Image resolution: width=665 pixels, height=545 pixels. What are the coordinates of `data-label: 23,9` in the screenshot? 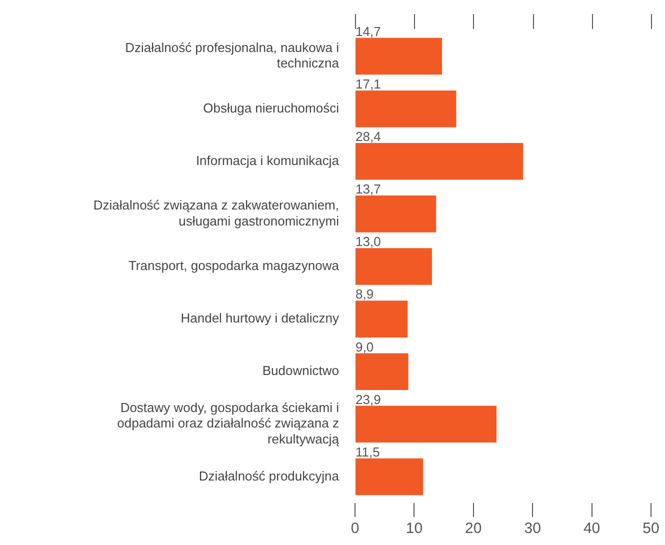 It's located at (368, 399).